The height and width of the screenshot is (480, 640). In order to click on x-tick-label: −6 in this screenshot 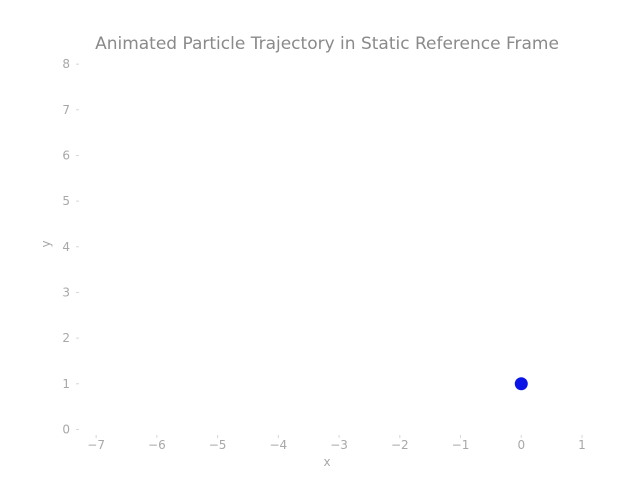, I will do `click(157, 445)`.